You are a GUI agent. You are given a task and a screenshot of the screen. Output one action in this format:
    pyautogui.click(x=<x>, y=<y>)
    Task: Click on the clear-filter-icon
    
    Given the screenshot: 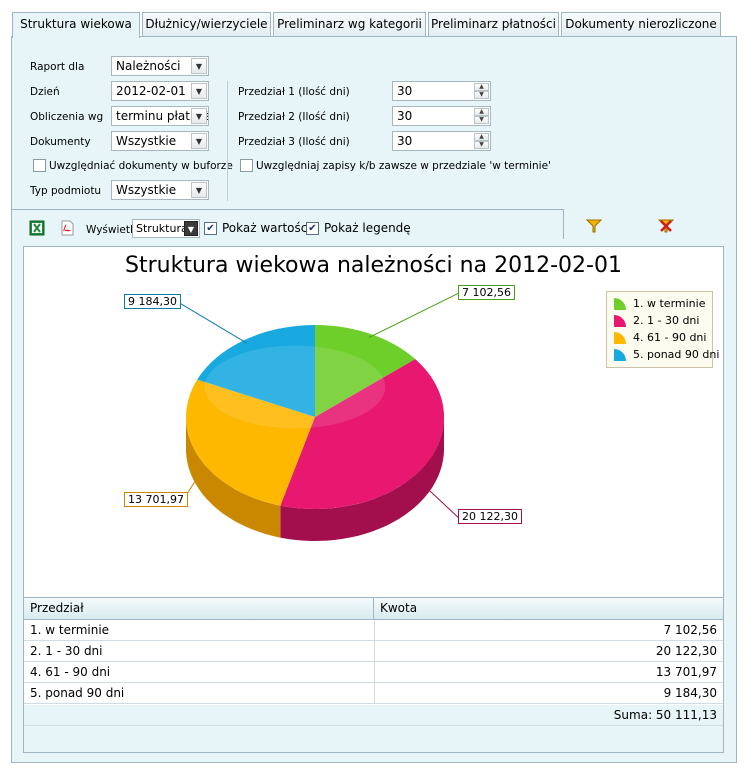 What is the action you would take?
    pyautogui.click(x=666, y=226)
    